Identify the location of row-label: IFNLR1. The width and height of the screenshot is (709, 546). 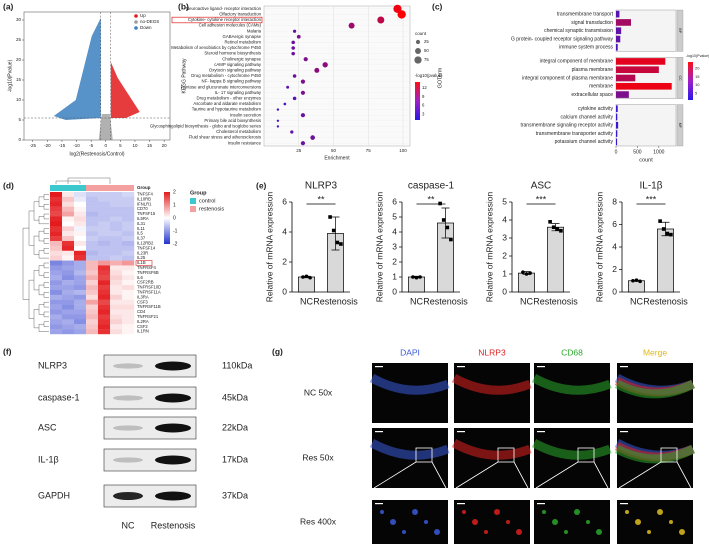
(144, 203).